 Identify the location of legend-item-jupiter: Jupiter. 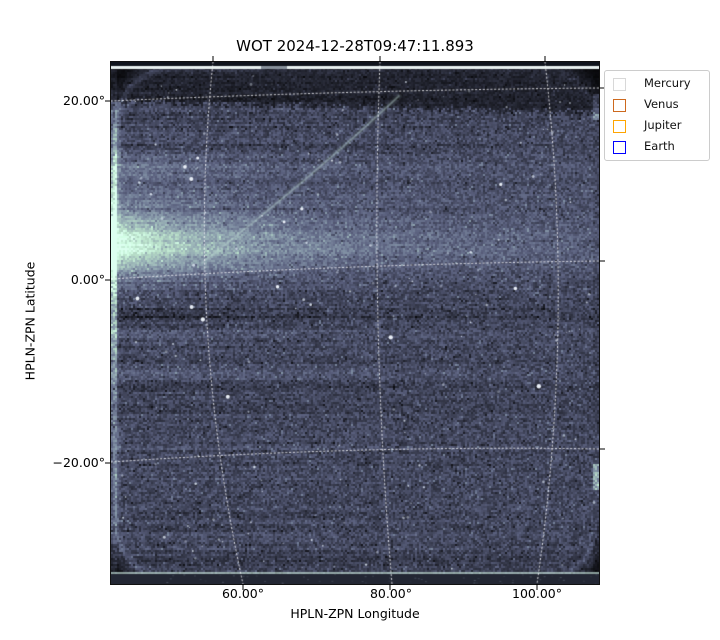
(657, 126).